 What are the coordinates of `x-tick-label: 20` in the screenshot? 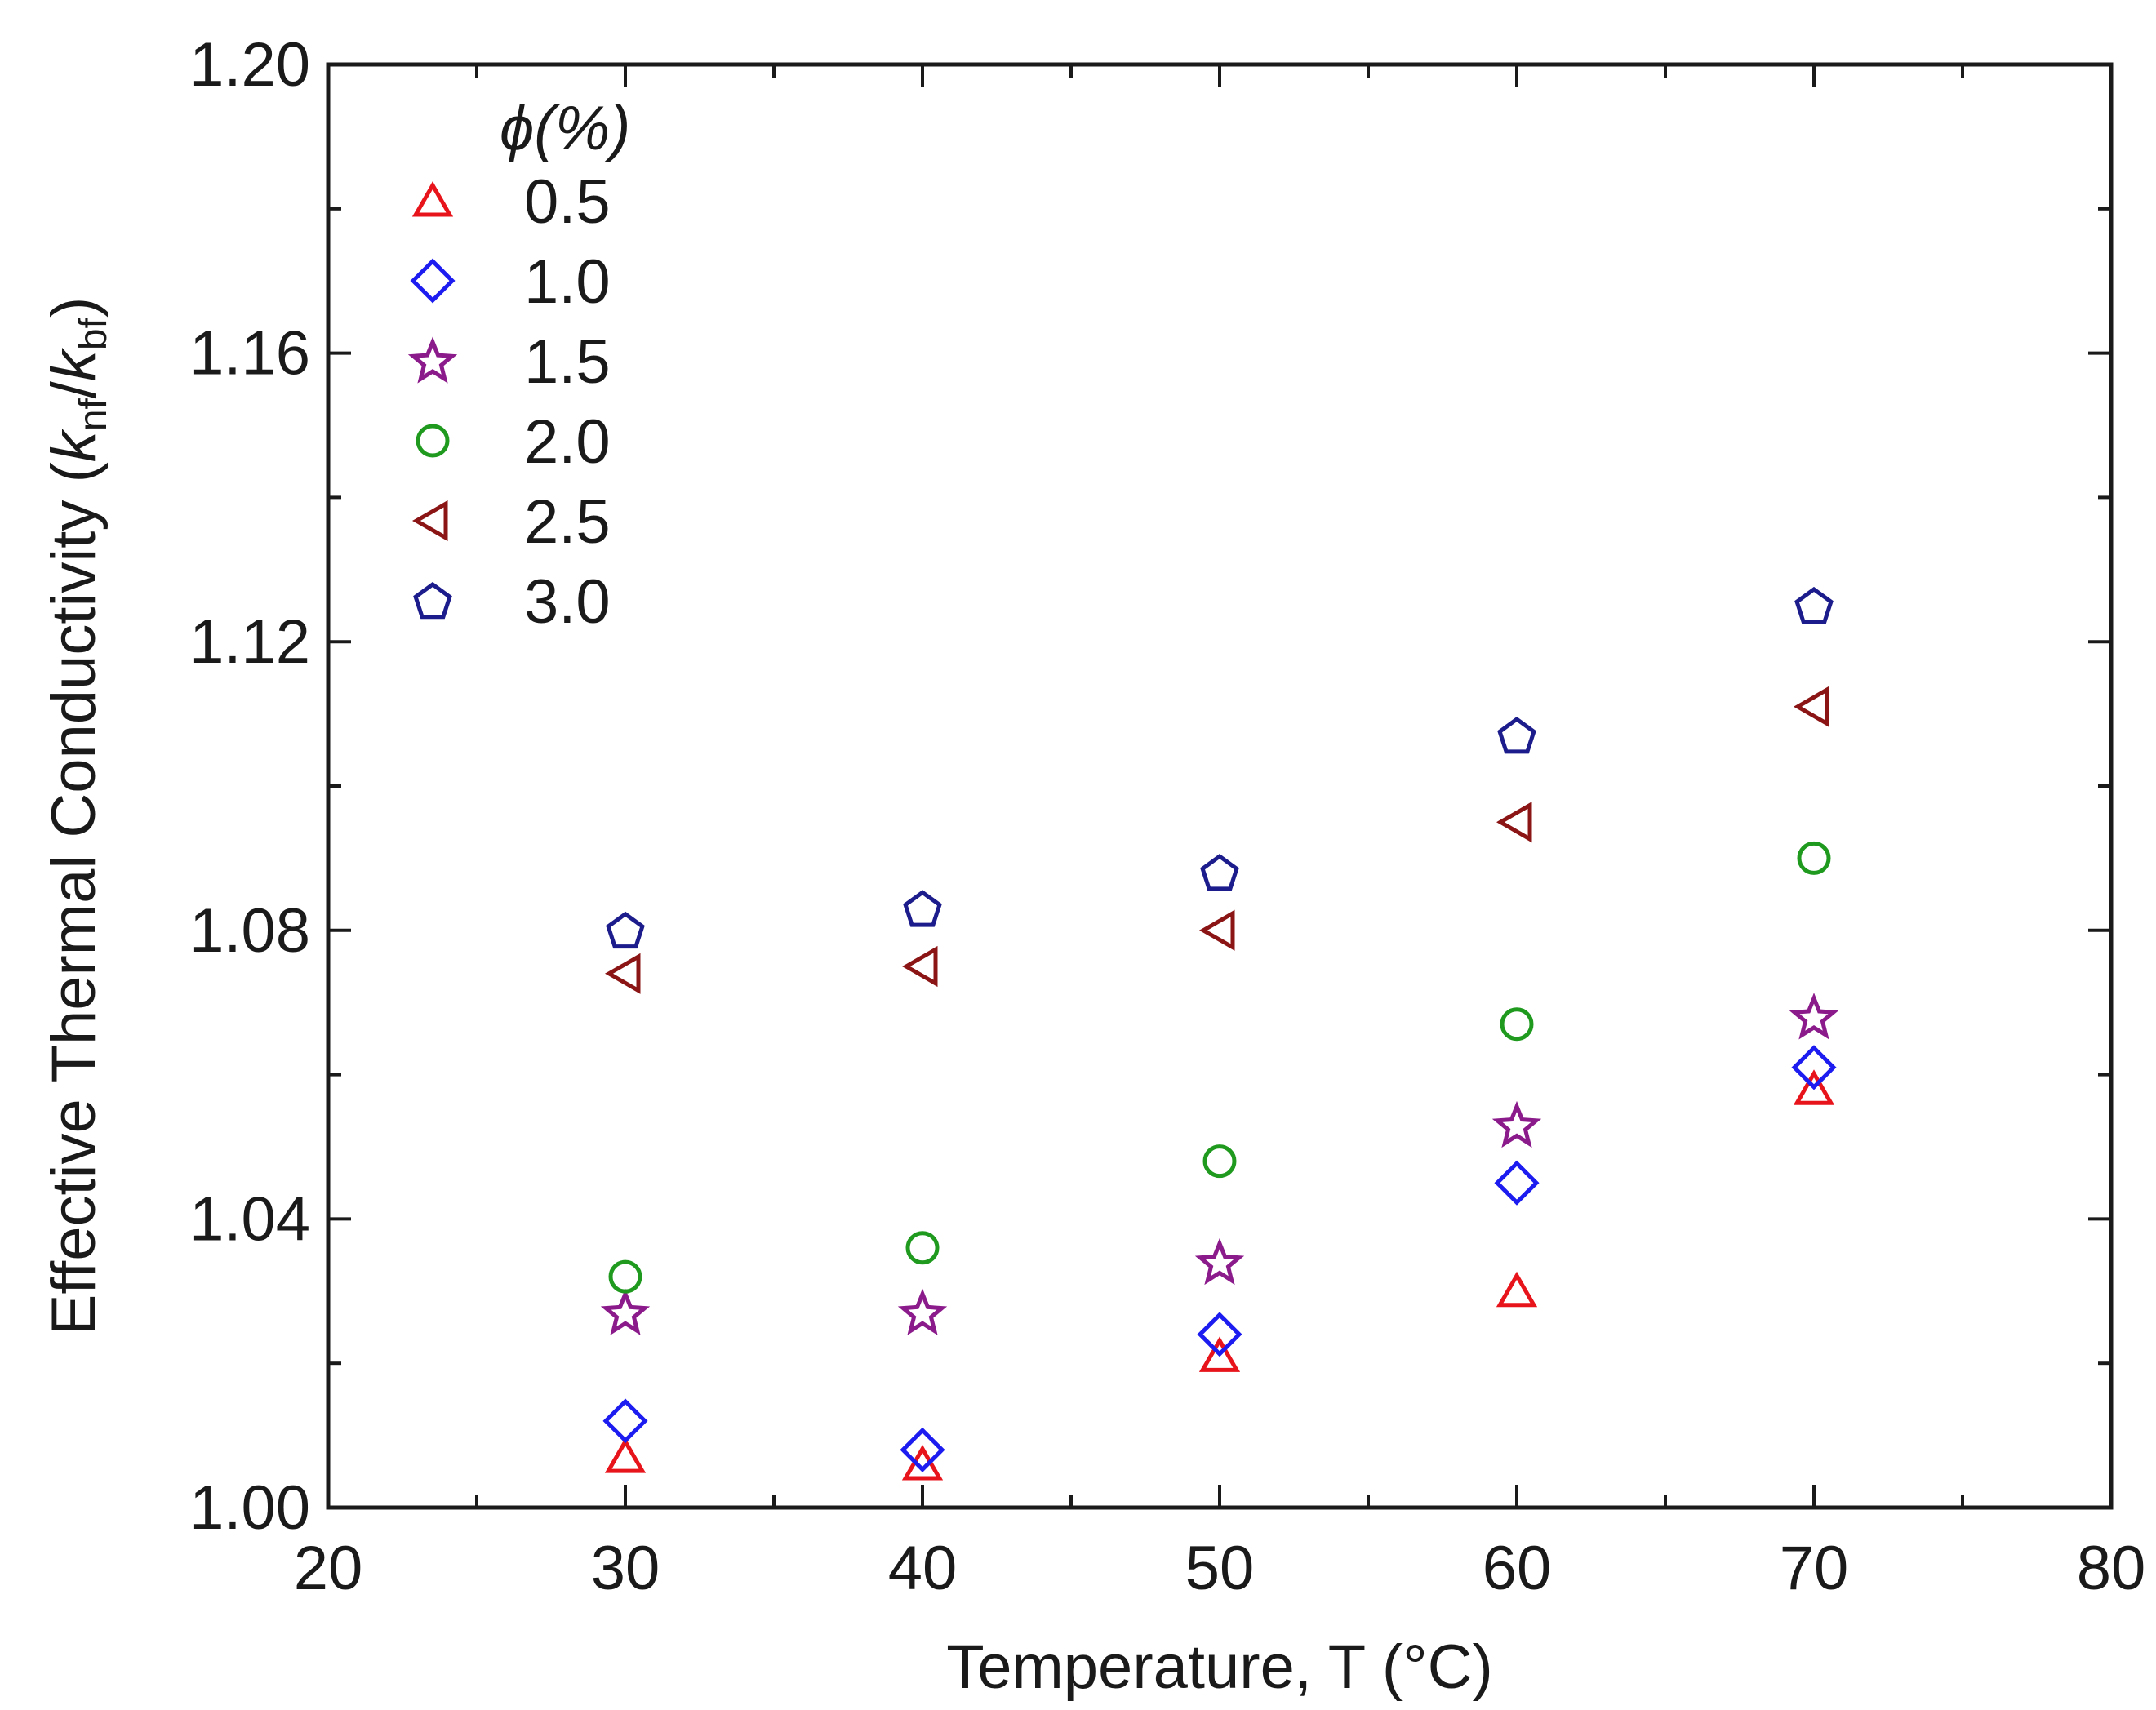 It's located at (328, 1568).